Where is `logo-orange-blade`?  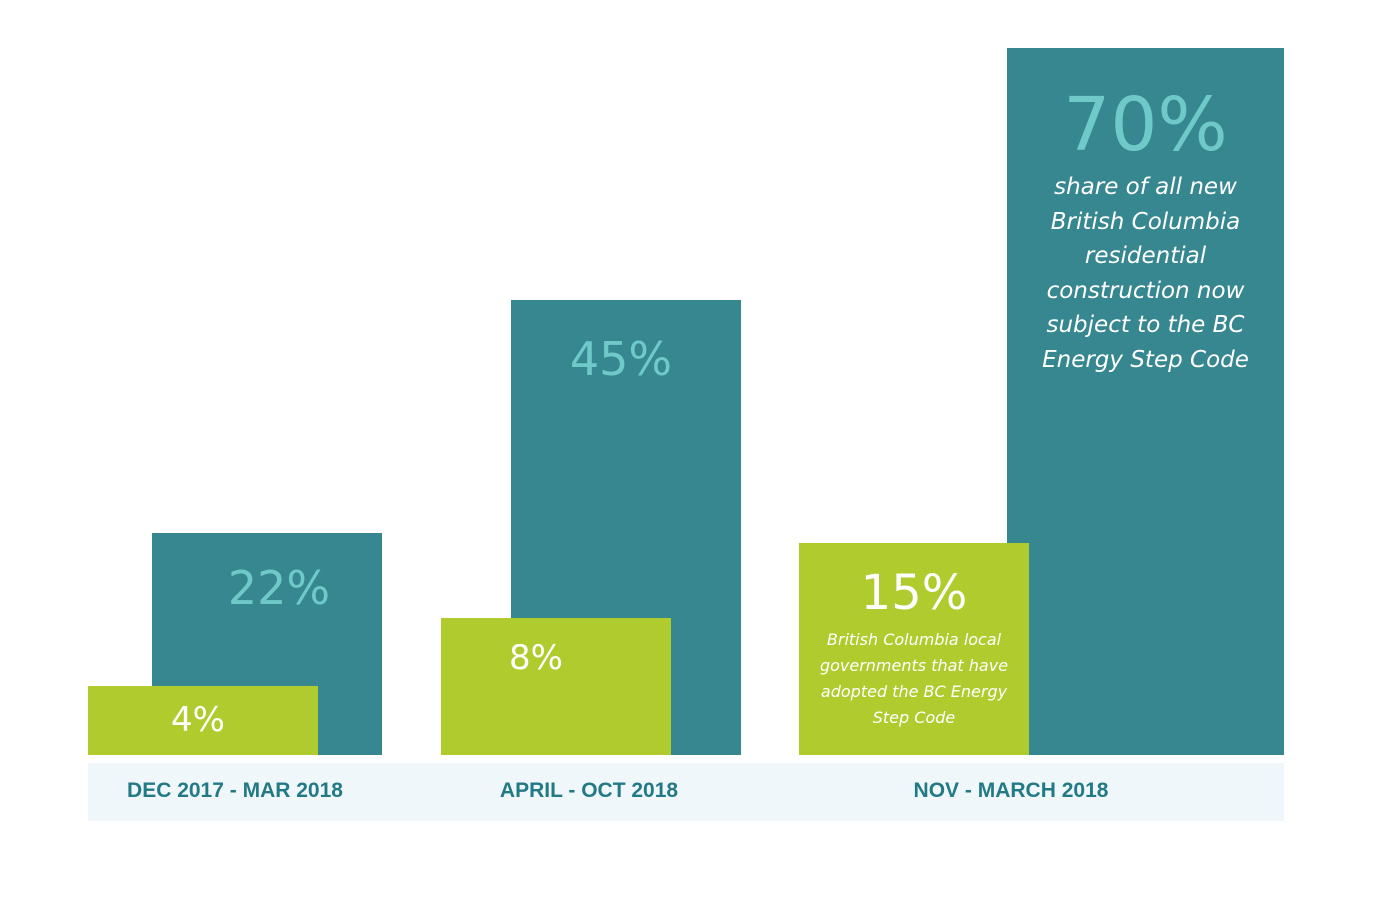
logo-orange-blade is located at coordinates (1148, 668).